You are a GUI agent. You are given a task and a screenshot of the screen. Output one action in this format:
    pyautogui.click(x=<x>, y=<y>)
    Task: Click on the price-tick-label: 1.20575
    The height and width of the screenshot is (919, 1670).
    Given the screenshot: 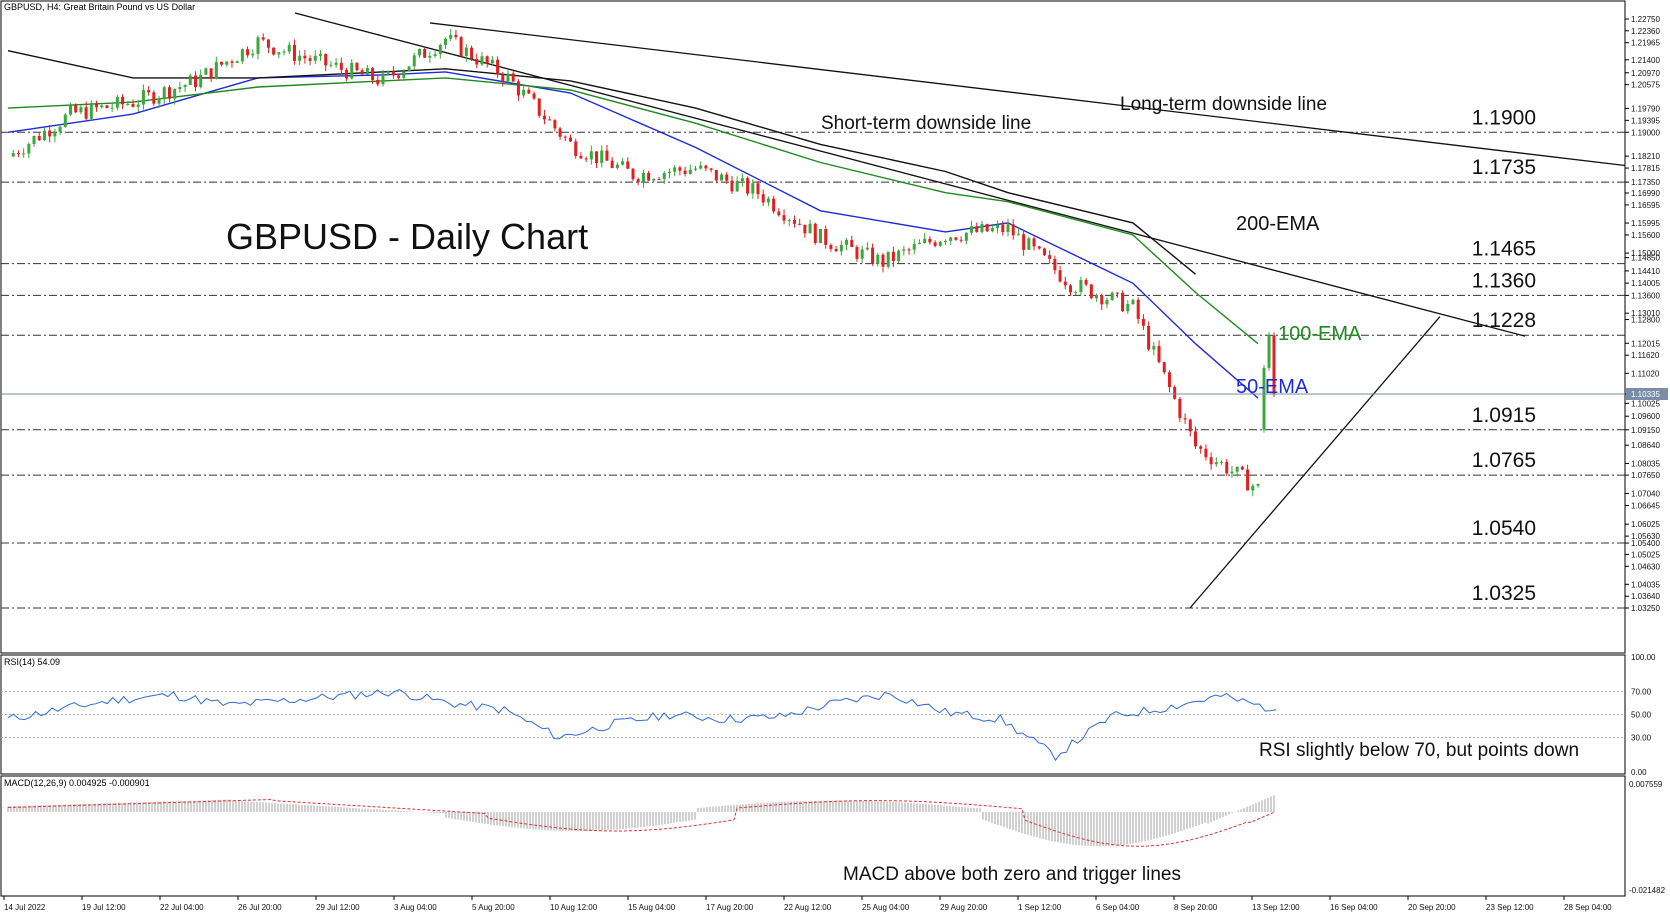 What is the action you would take?
    pyautogui.click(x=1645, y=85)
    